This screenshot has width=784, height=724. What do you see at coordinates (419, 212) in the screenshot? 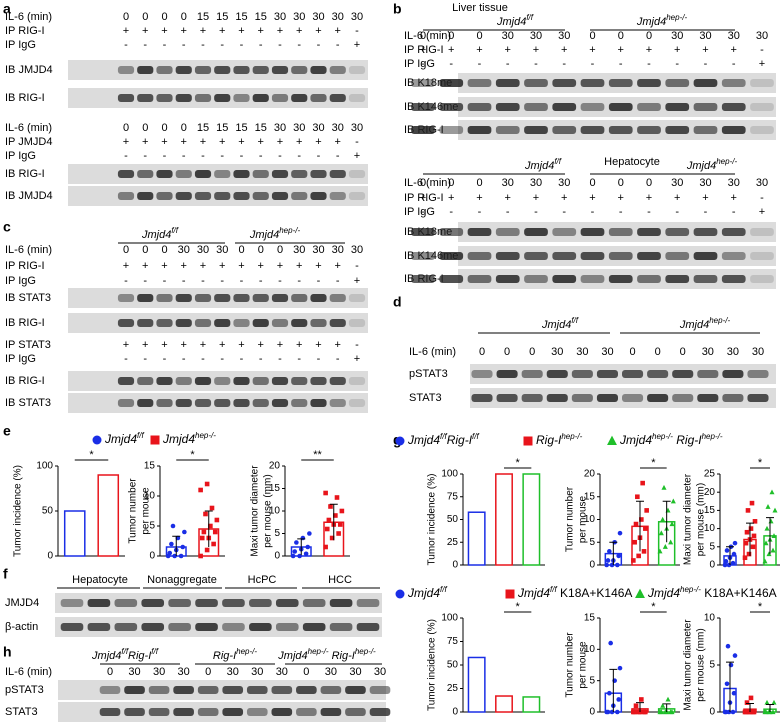
I see `row-label: IP IgG` at bounding box center [419, 212].